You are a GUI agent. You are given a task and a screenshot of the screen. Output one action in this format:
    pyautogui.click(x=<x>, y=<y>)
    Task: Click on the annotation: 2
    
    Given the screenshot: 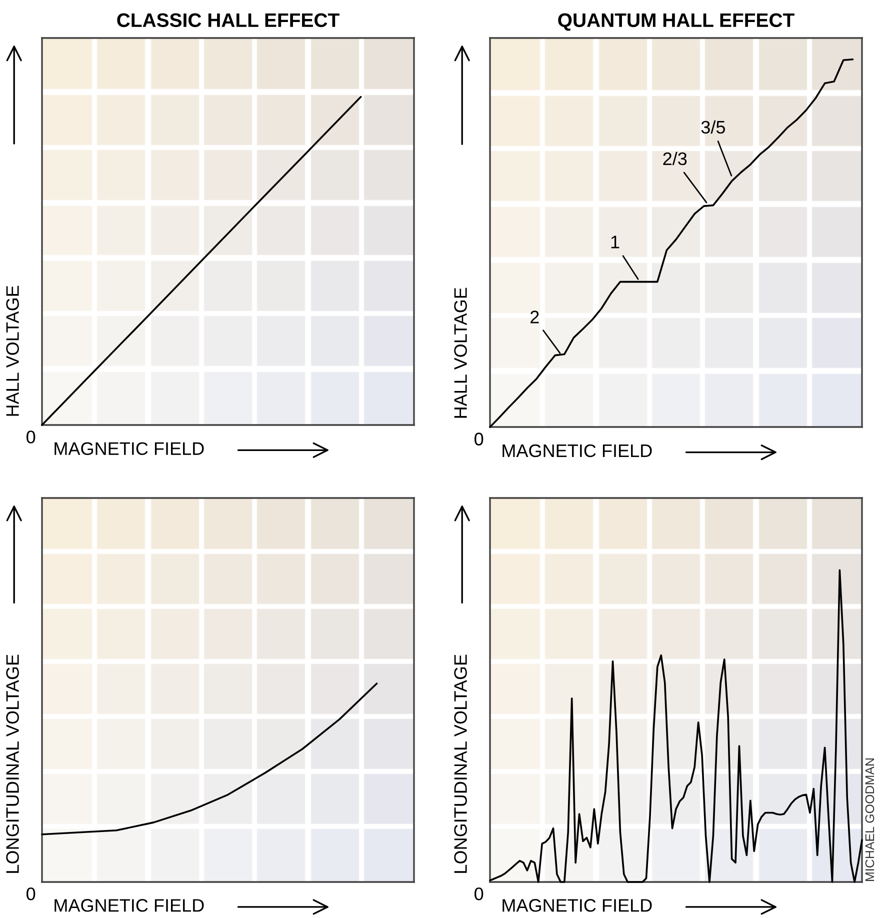 What is the action you would take?
    pyautogui.click(x=534, y=317)
    